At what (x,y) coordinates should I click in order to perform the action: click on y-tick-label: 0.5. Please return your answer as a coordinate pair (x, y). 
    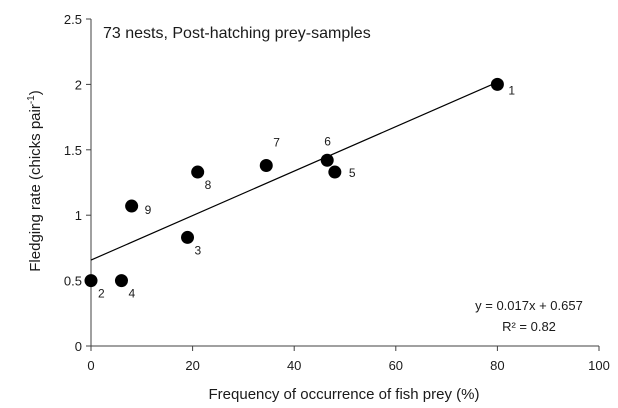
    Looking at the image, I should click on (73, 281).